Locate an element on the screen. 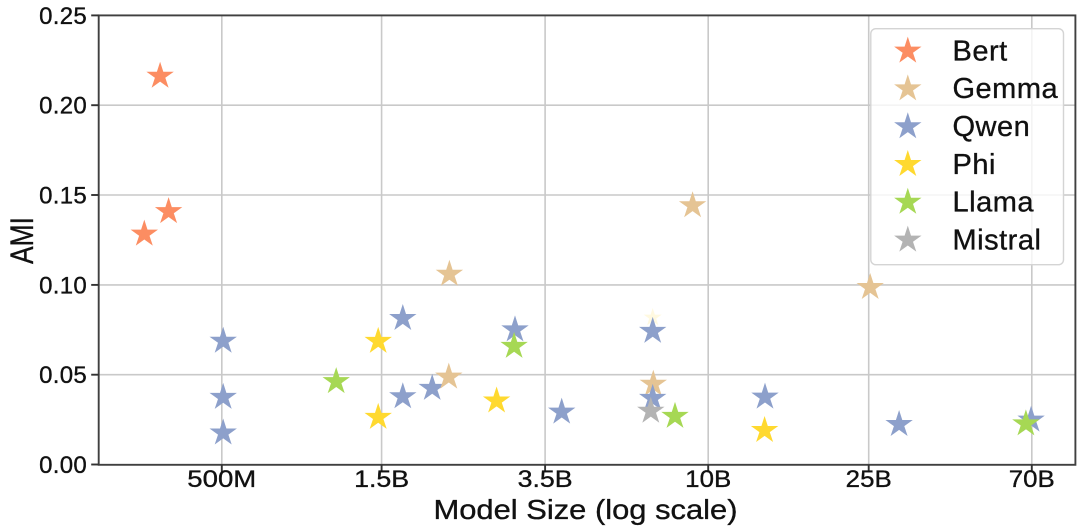 The image size is (1080, 526). svg-text: Bert is located at coordinates (980, 51).